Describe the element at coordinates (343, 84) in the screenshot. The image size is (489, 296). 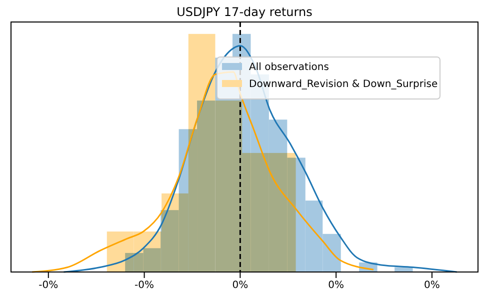
I see `legend-label: Downward_Revision & Down_Surprise` at that location.